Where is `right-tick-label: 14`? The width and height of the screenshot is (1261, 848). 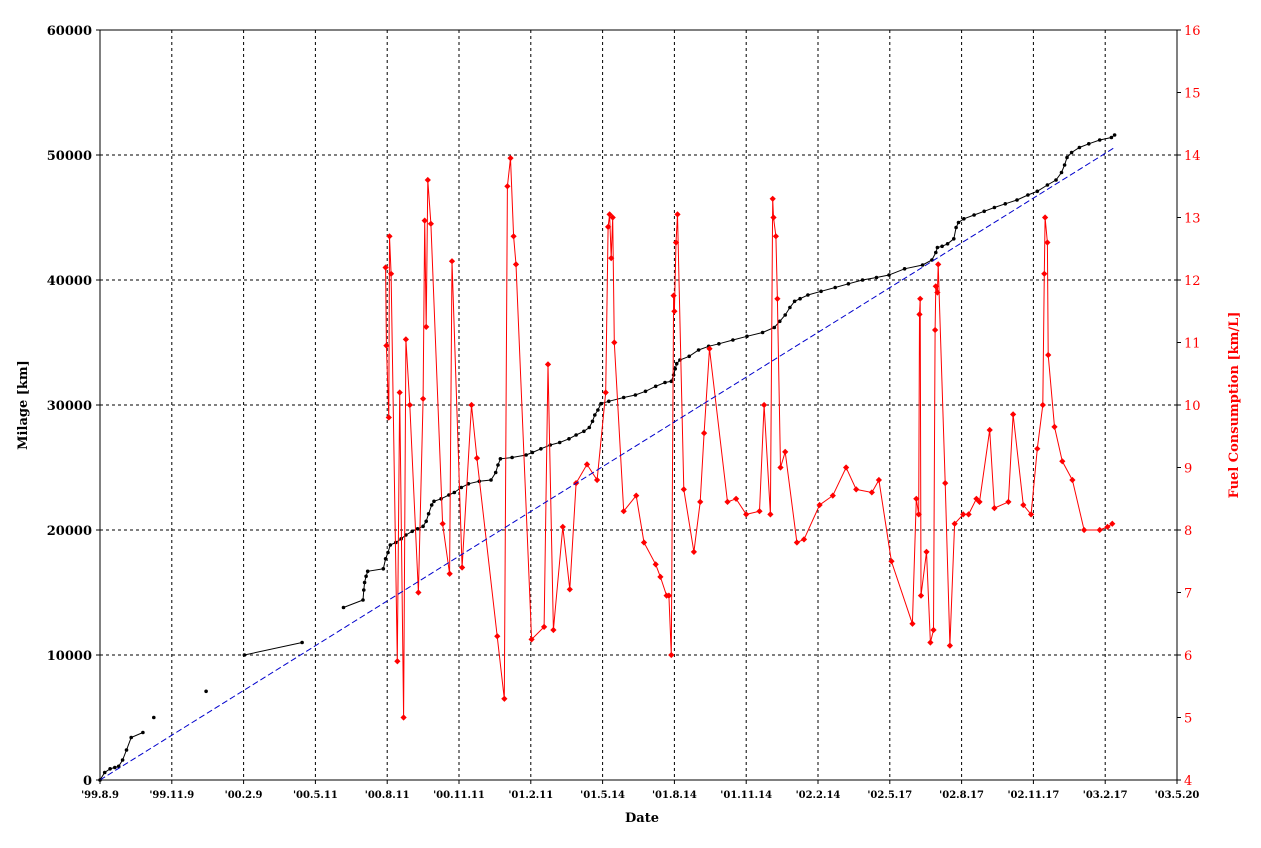
right-tick-label: 14 is located at coordinates (1192, 156).